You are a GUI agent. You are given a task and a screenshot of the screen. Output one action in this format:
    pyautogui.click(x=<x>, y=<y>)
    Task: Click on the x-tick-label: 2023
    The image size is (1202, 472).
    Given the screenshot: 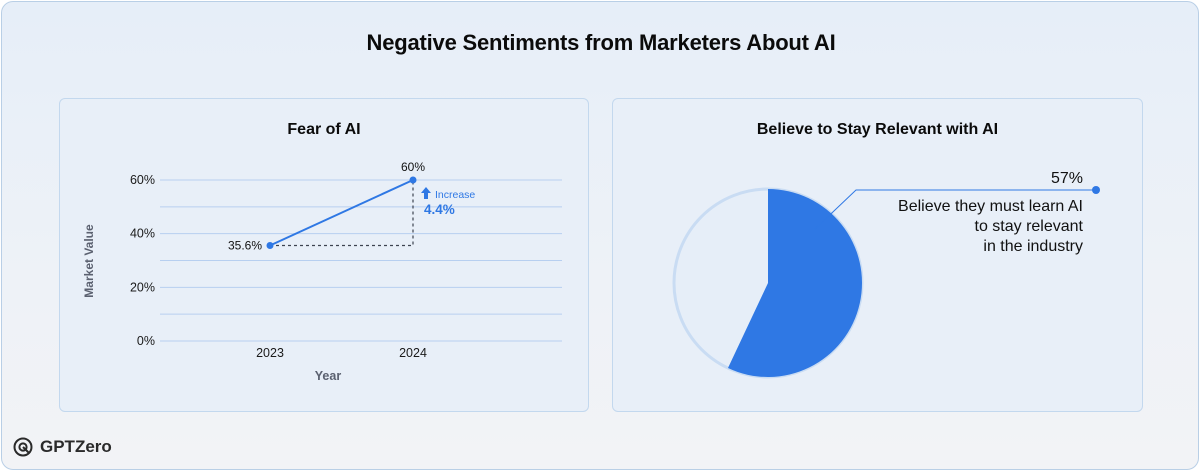 What is the action you would take?
    pyautogui.click(x=270, y=353)
    